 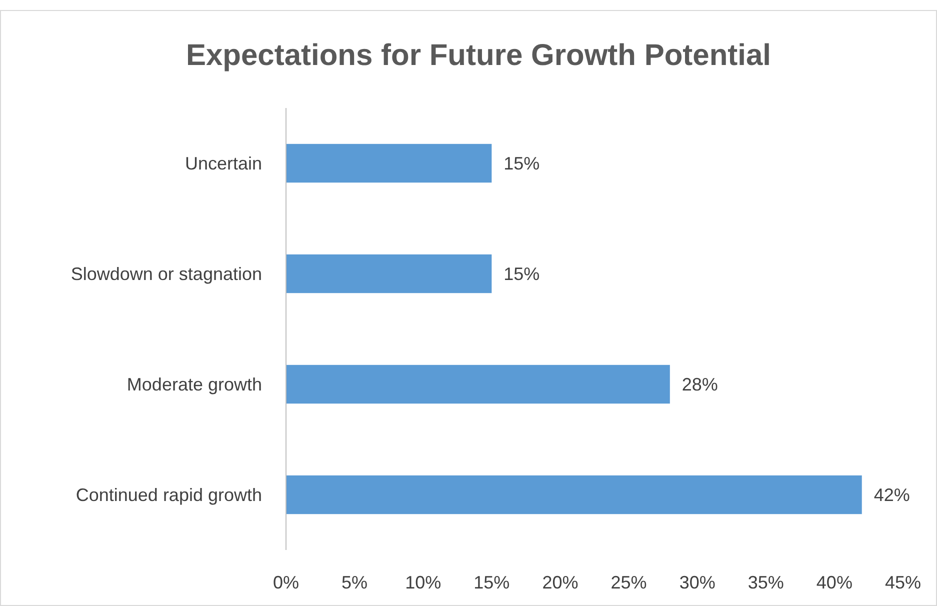 I want to click on y-tick-label: Uncertain, so click(x=223, y=164).